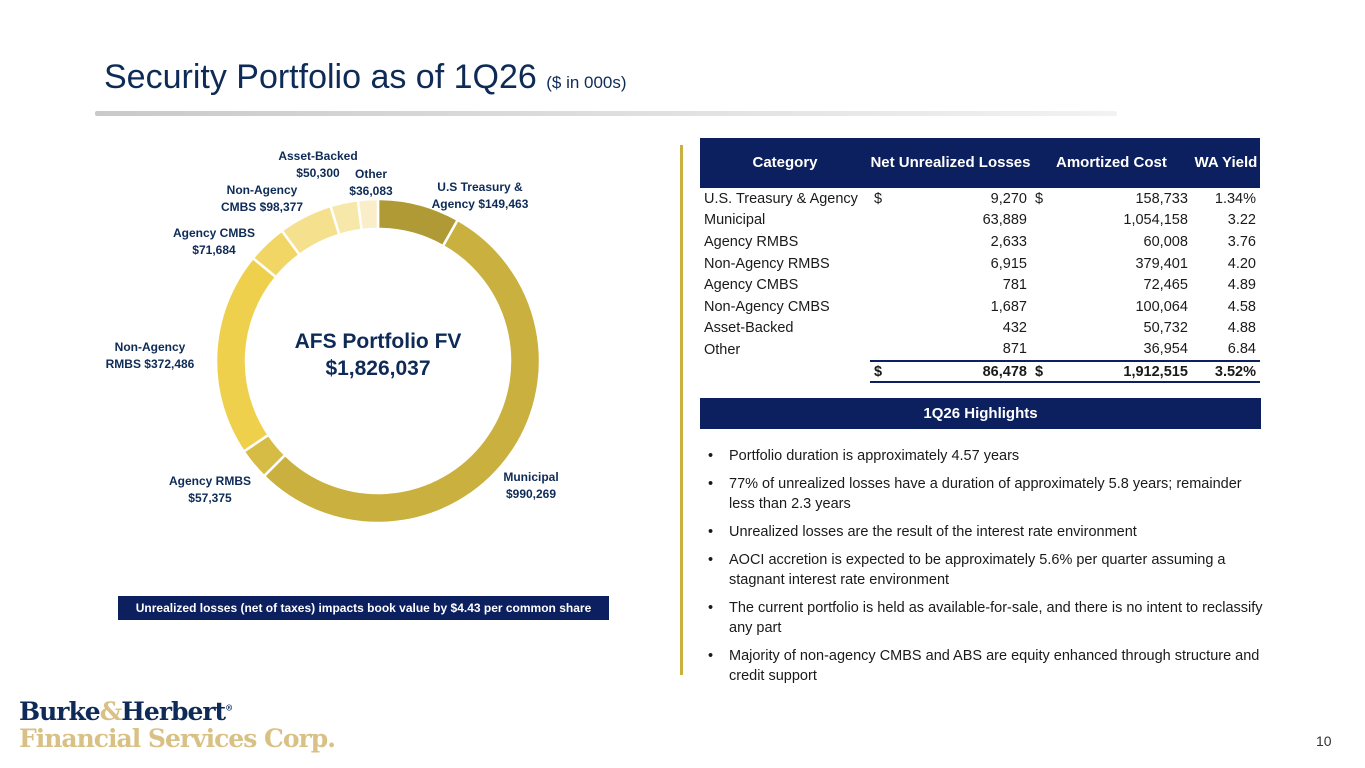  I want to click on col-category: Category, so click(785, 163).